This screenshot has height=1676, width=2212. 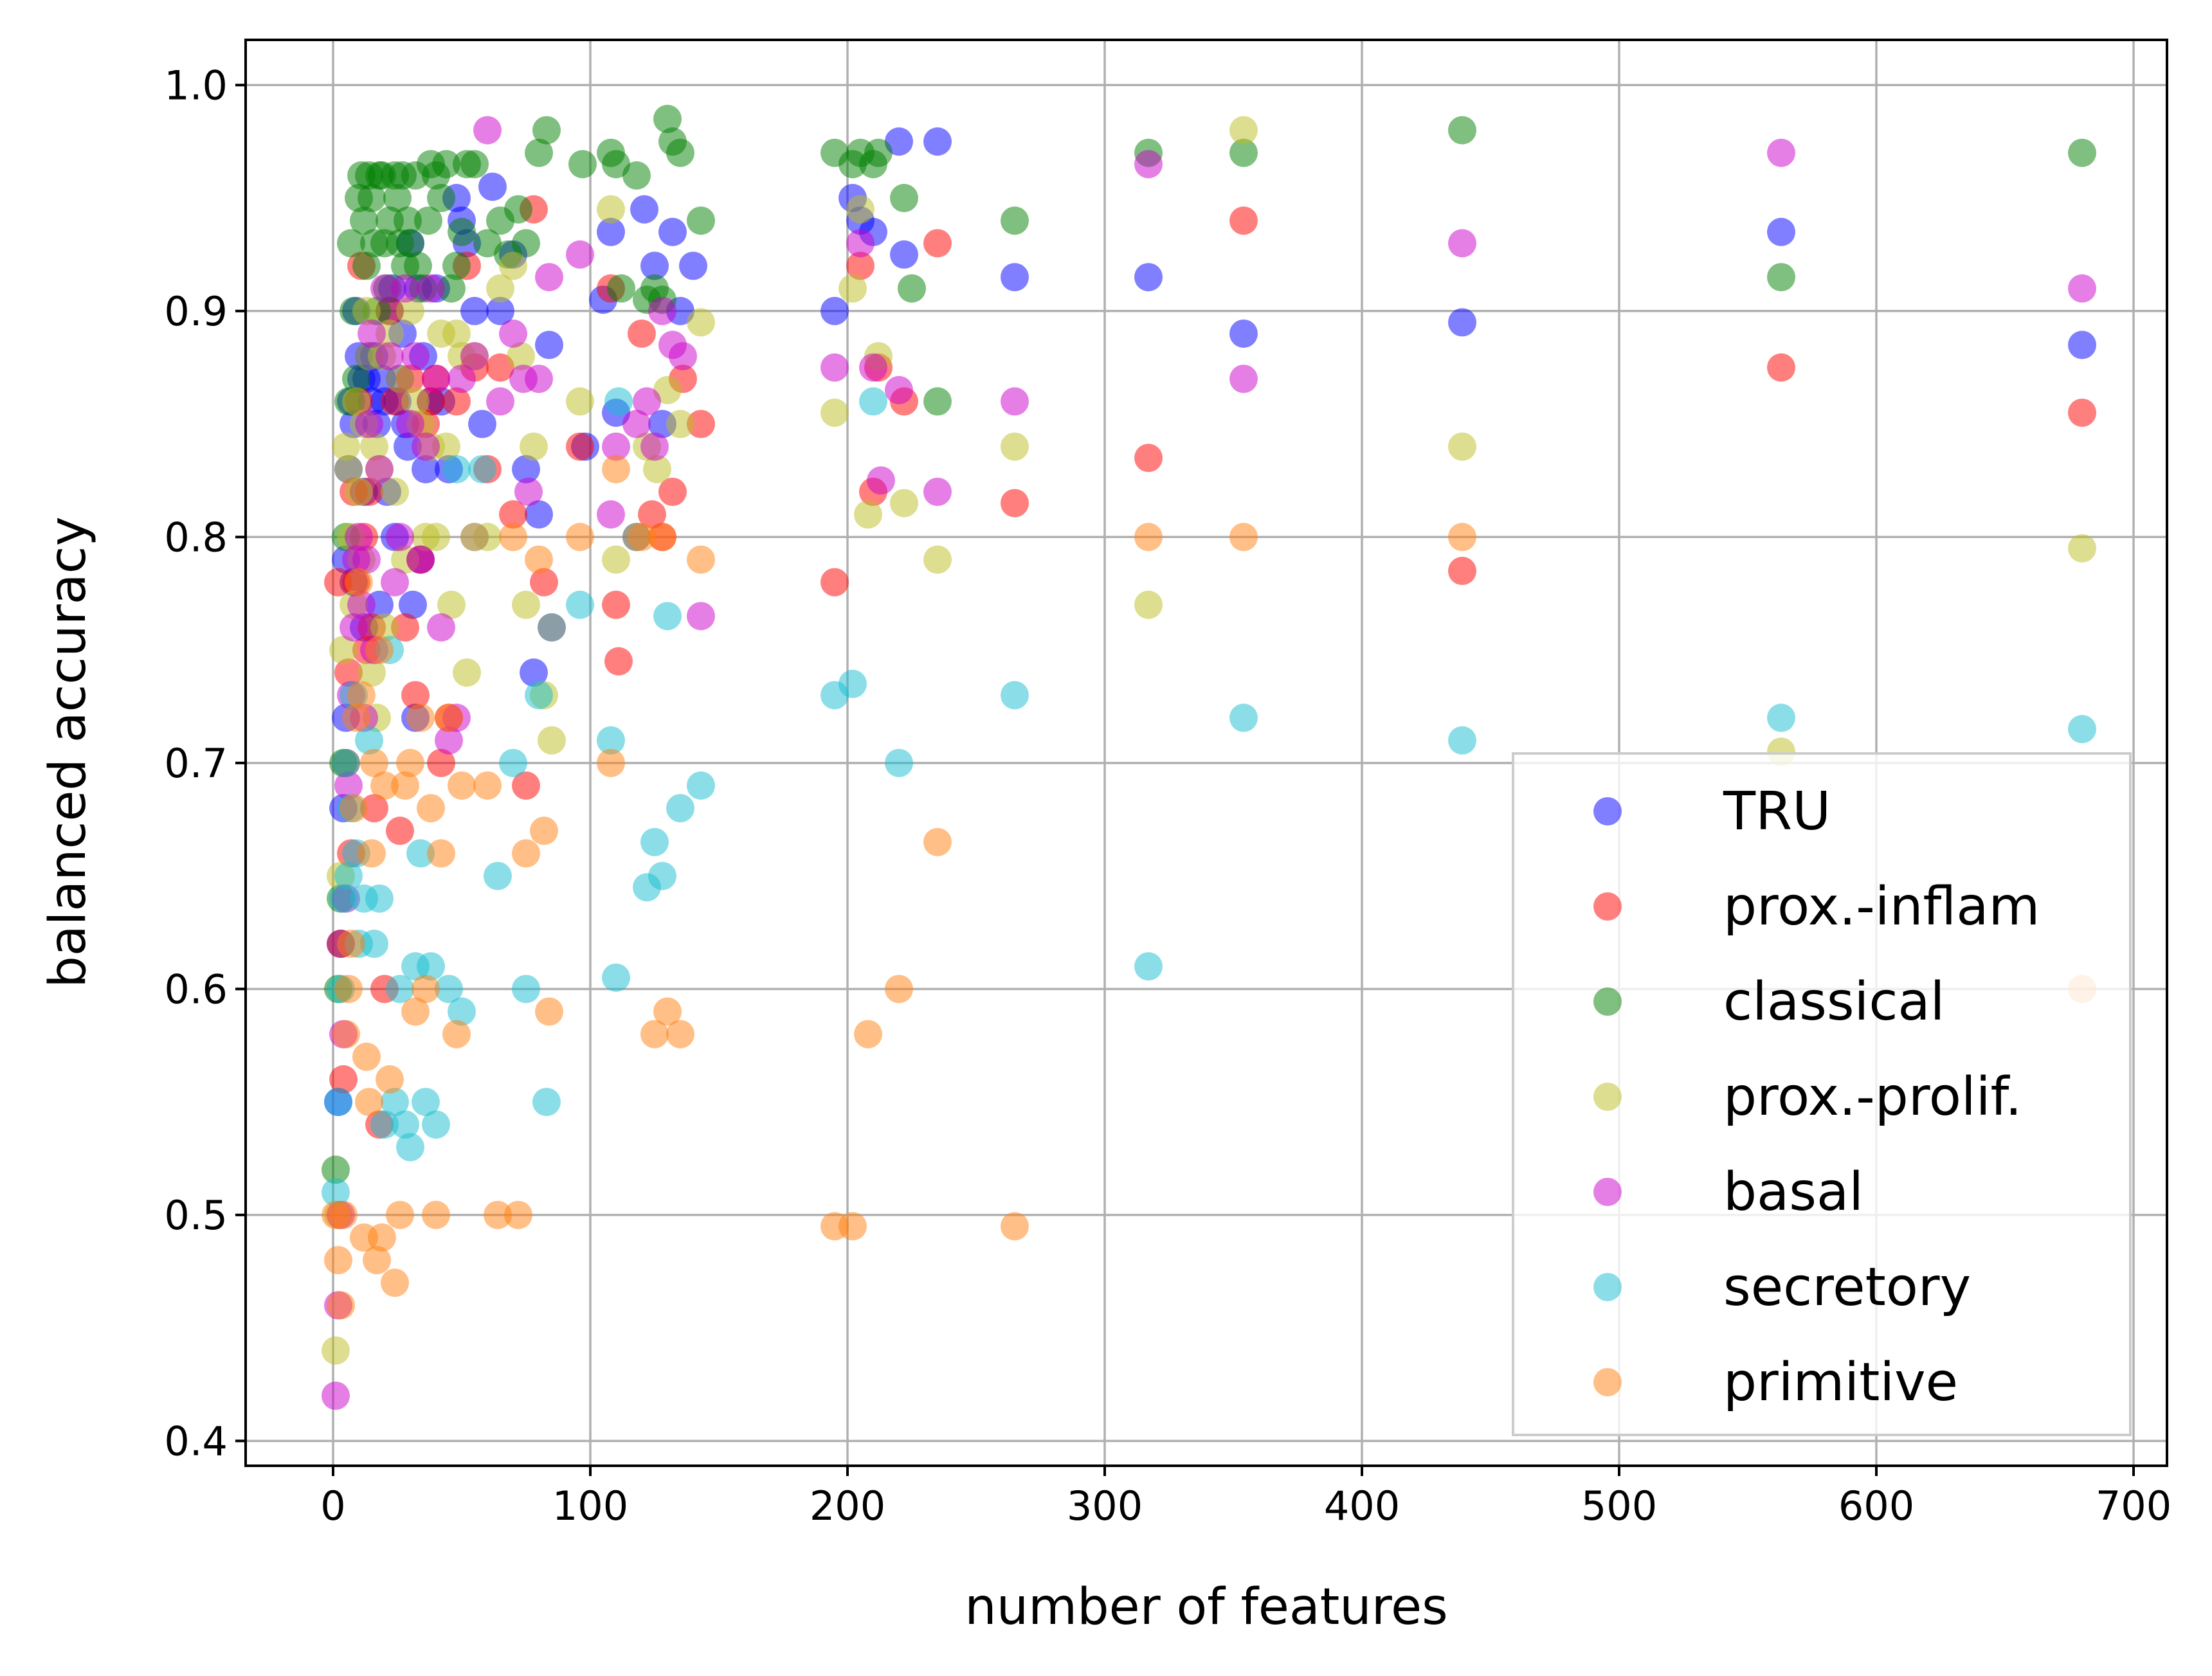 What do you see at coordinates (2133, 1505) in the screenshot?
I see `x-tick-label: 700` at bounding box center [2133, 1505].